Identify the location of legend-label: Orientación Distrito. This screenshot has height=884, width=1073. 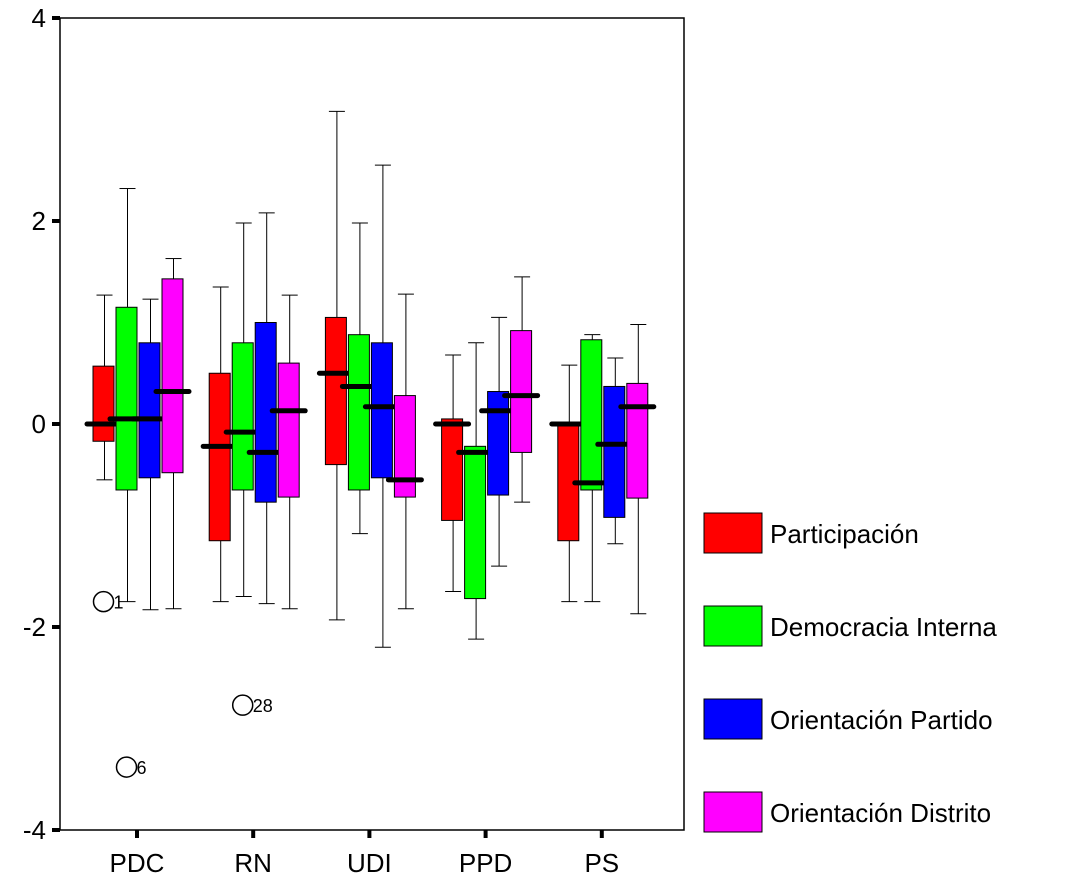
(880, 813).